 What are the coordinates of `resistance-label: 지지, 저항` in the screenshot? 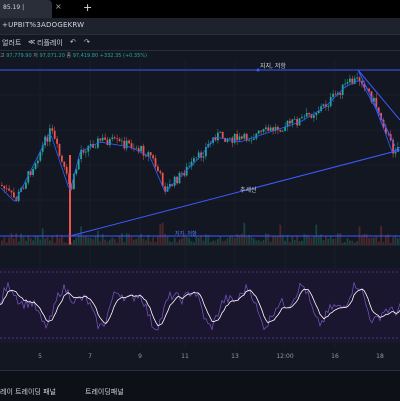 It's located at (273, 66).